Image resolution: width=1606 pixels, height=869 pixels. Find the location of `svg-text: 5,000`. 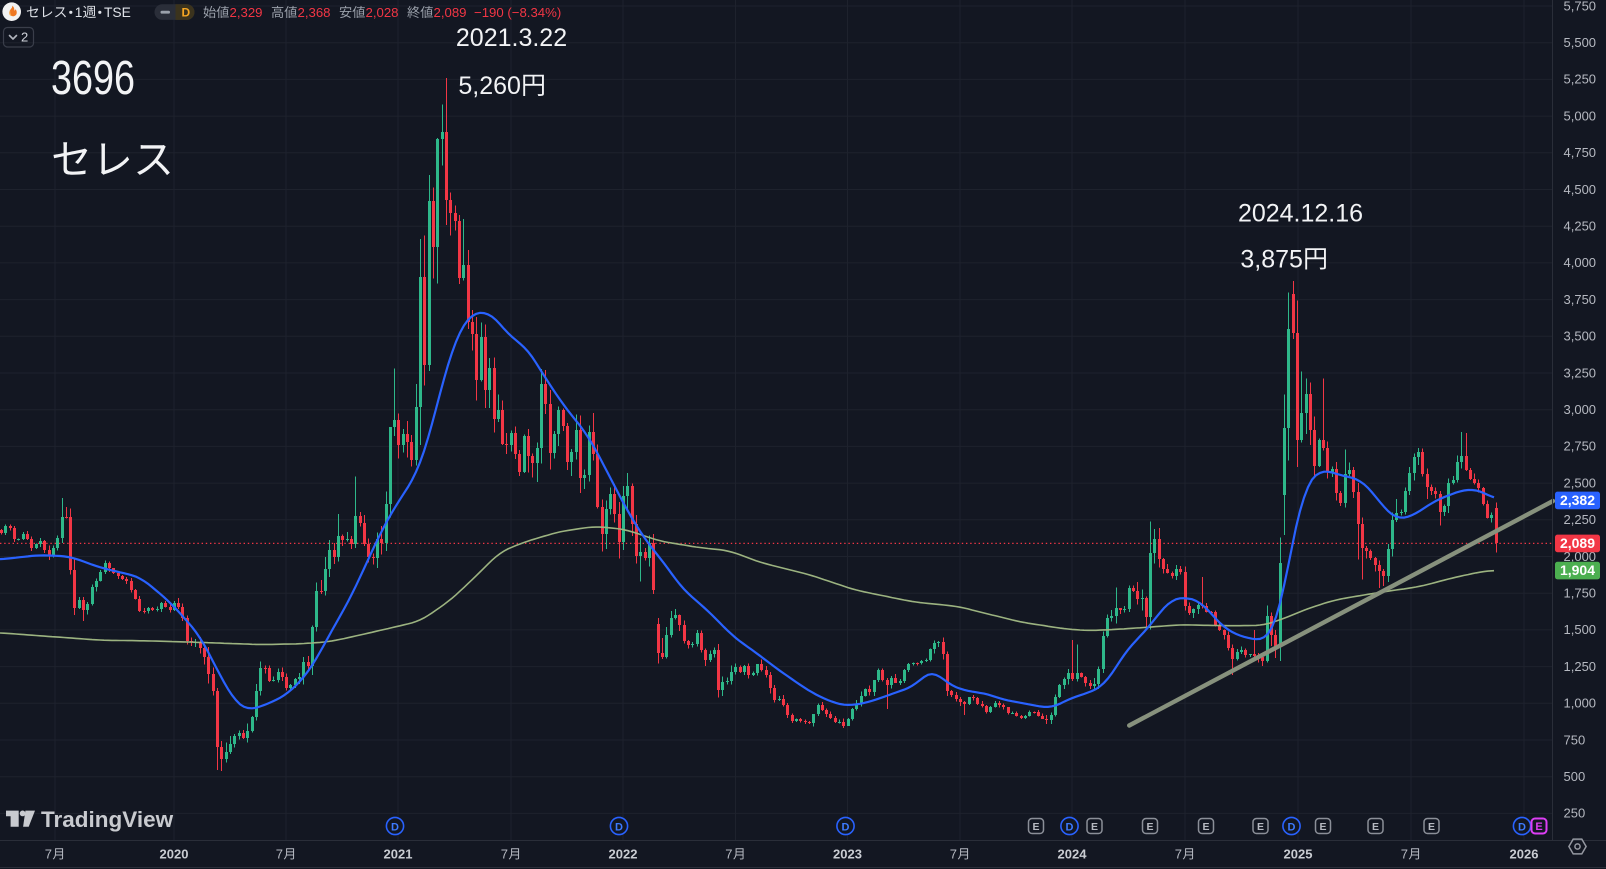

svg-text: 5,000 is located at coordinates (1580, 115).